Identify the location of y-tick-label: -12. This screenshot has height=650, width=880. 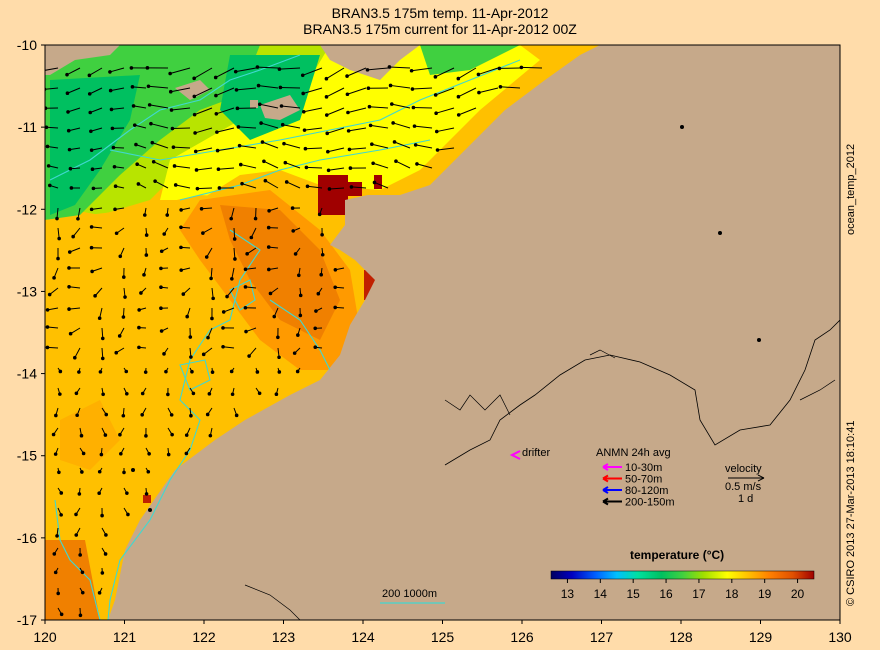
(27, 209).